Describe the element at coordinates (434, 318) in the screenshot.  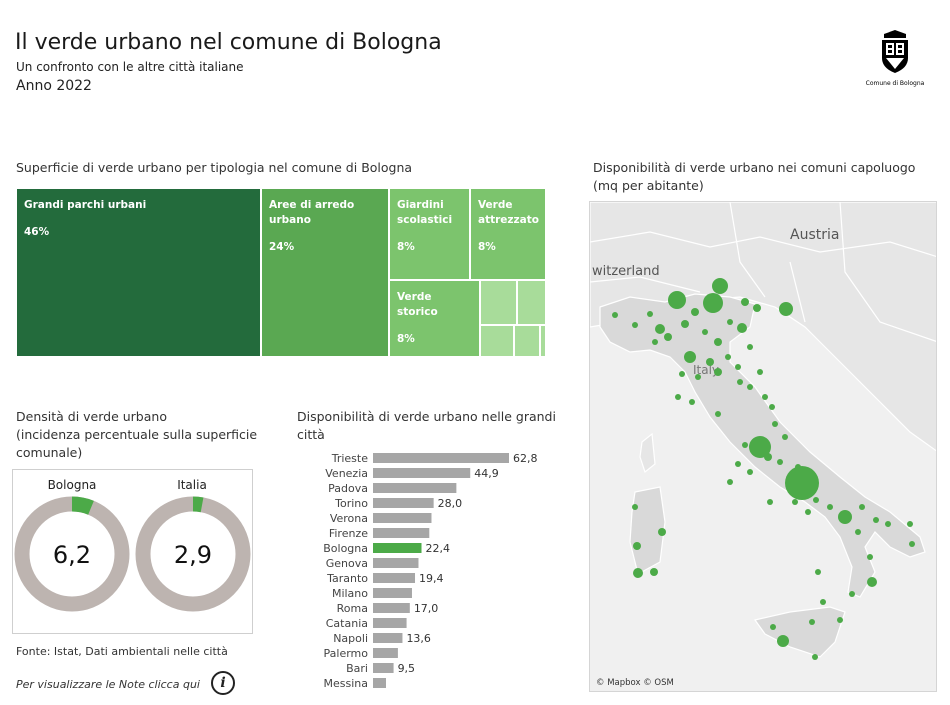
I see `treemap-cell-verde-storico: Verde storico 8%` at that location.